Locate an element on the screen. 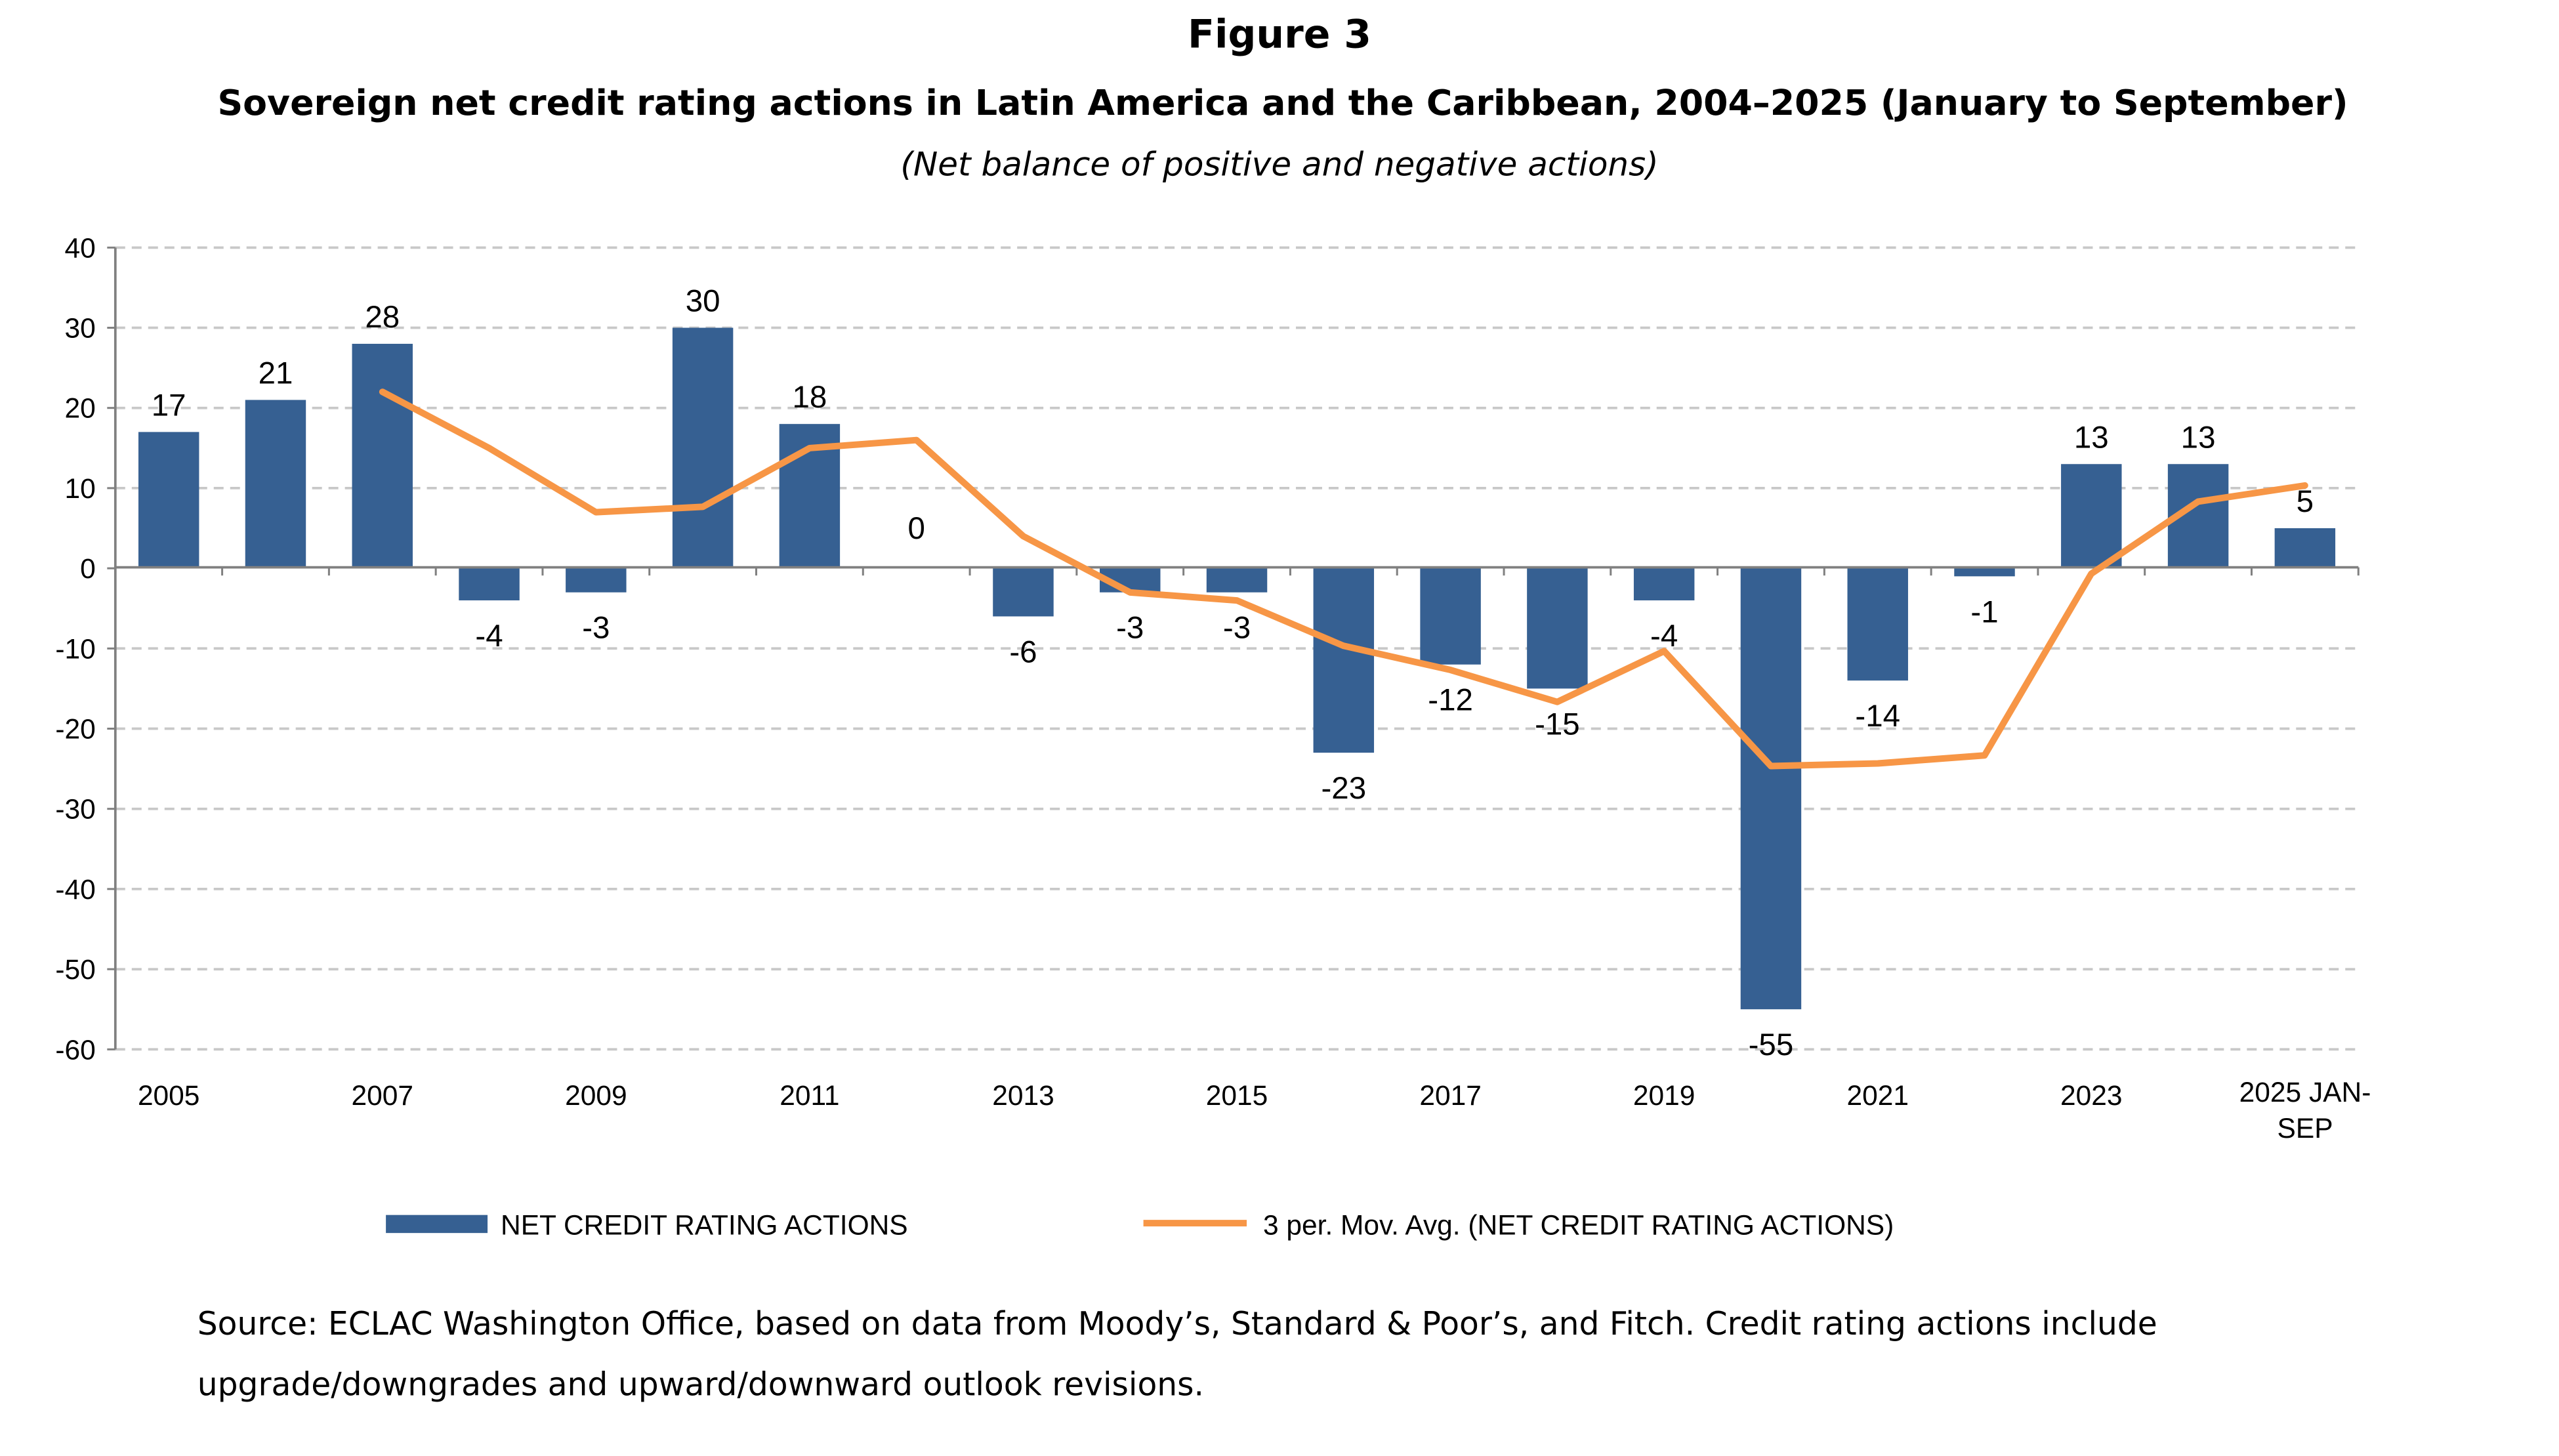 The height and width of the screenshot is (1456, 2559). x-tick-label: 2011 is located at coordinates (810, 1096).